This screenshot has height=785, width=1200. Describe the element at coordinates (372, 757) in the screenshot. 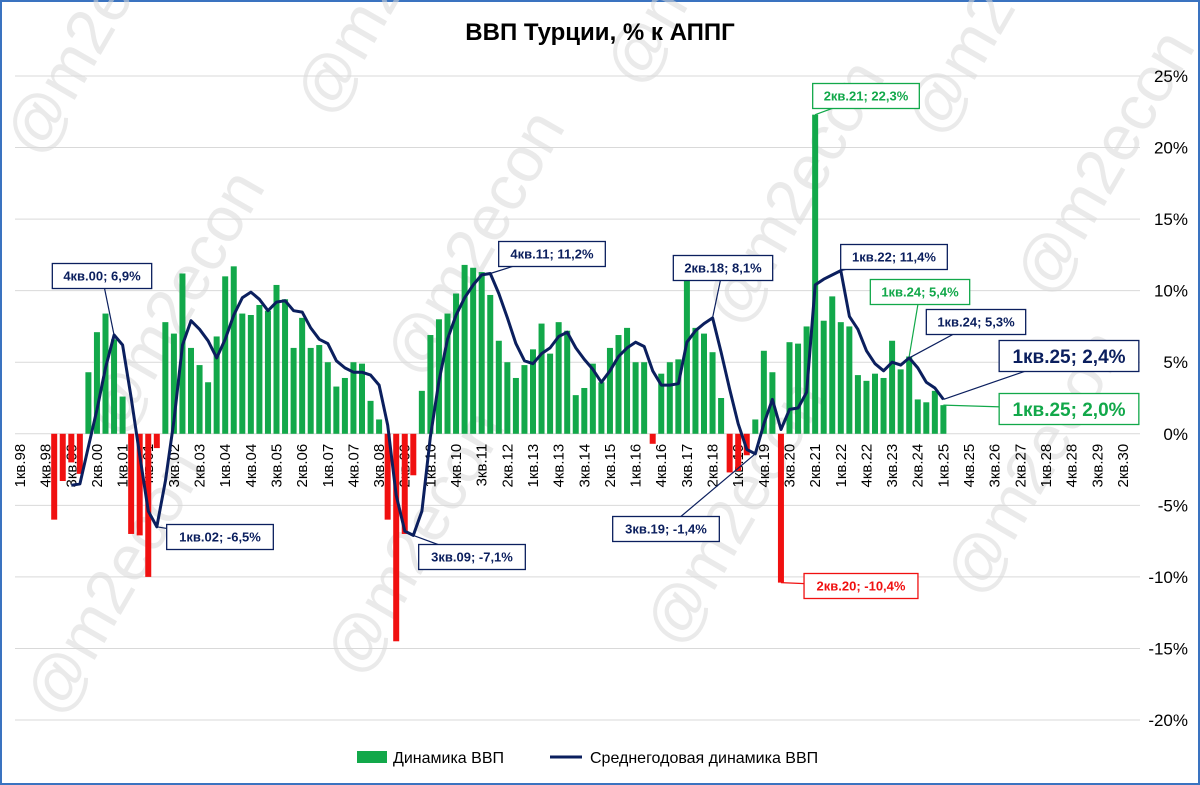

I see `legend-swatch` at that location.